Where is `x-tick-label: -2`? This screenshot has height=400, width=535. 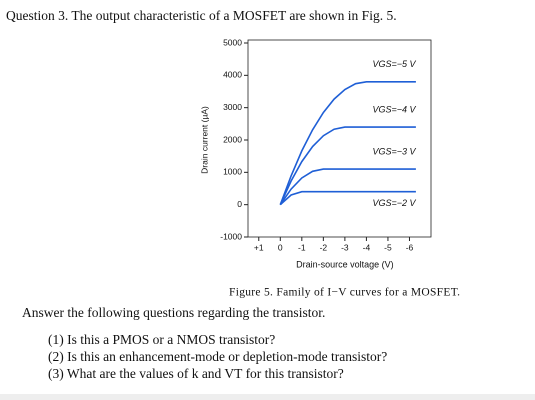
x-tick-label: -2 is located at coordinates (324, 247).